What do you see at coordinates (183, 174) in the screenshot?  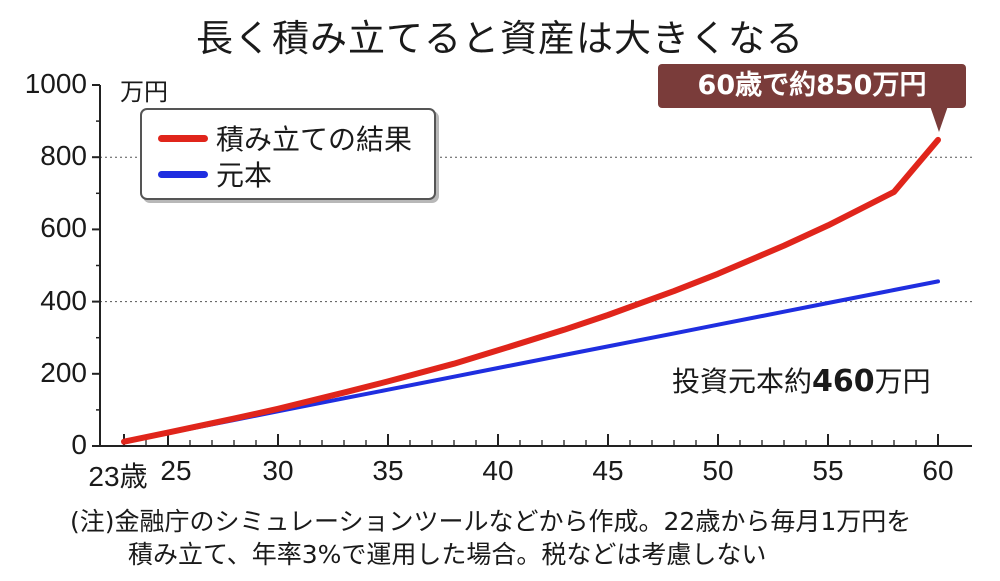 I see `legend-swatch-principal` at bounding box center [183, 174].